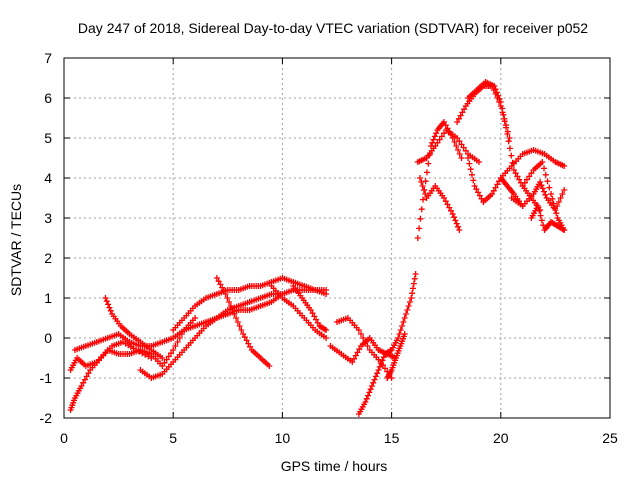  Describe the element at coordinates (48, 138) in the screenshot. I see `y-tick-label: 5` at that location.